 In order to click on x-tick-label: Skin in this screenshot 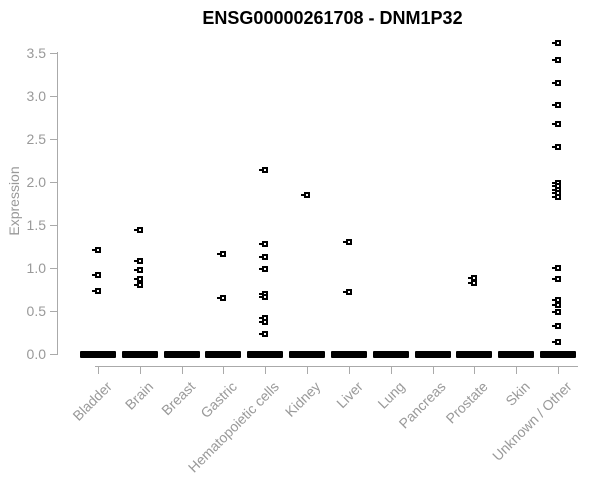, I will do `click(517, 393)`.